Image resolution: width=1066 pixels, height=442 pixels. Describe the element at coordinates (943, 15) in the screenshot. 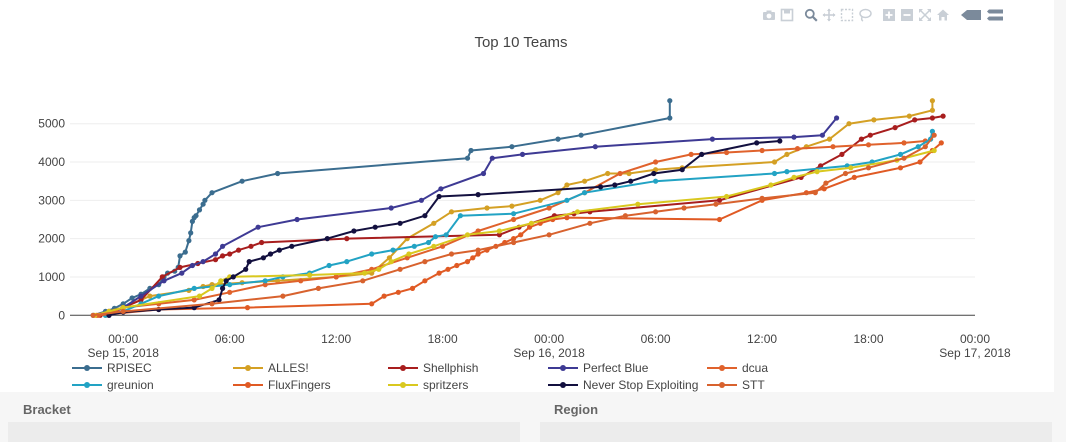

I see `home-icon` at that location.